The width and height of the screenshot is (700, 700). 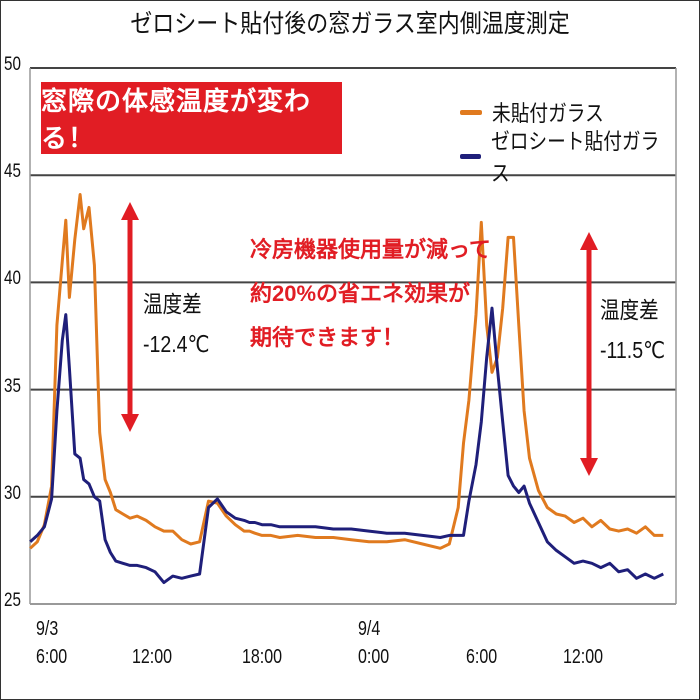 I want to click on y-tick-label: 30, so click(x=12, y=493).